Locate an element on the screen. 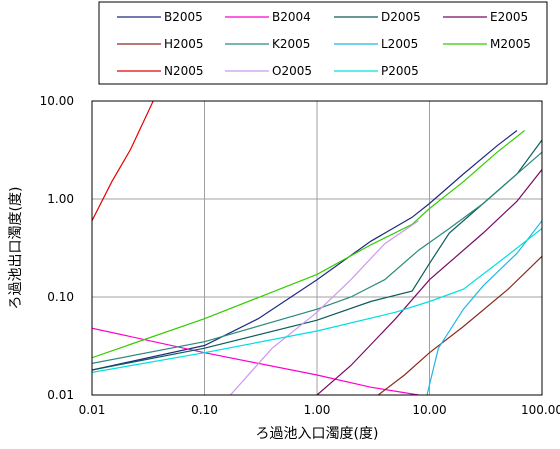 This screenshot has height=449, width=560. legend-entry-k2005: K2005 is located at coordinates (291, 44).